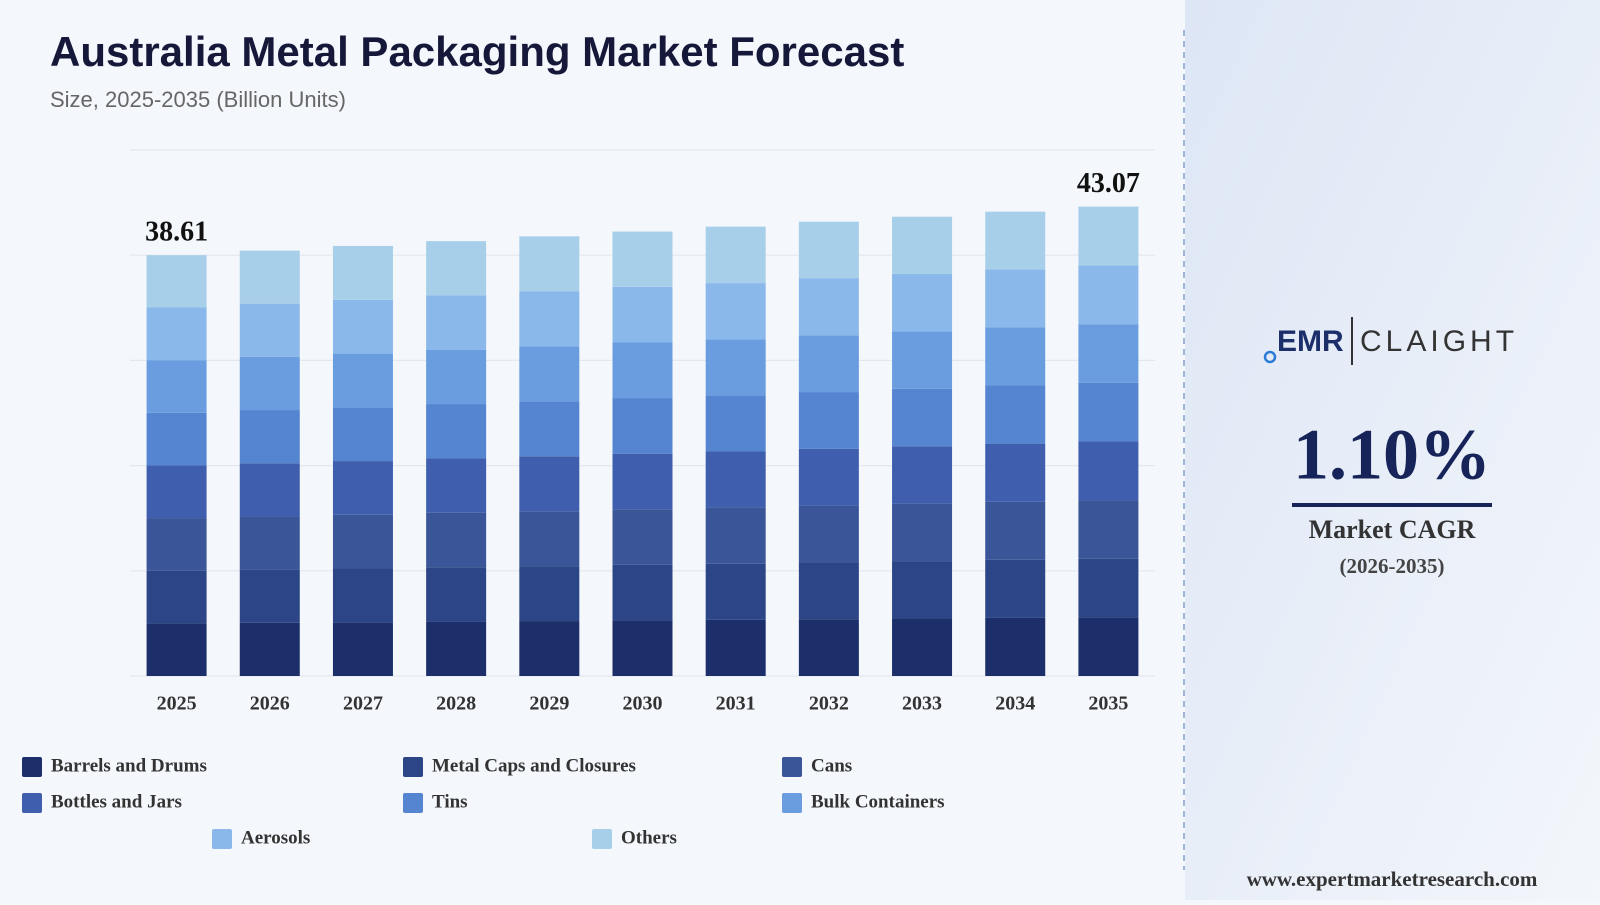 The width and height of the screenshot is (1600, 905). I want to click on x-tick-label: 2031, so click(736, 704).